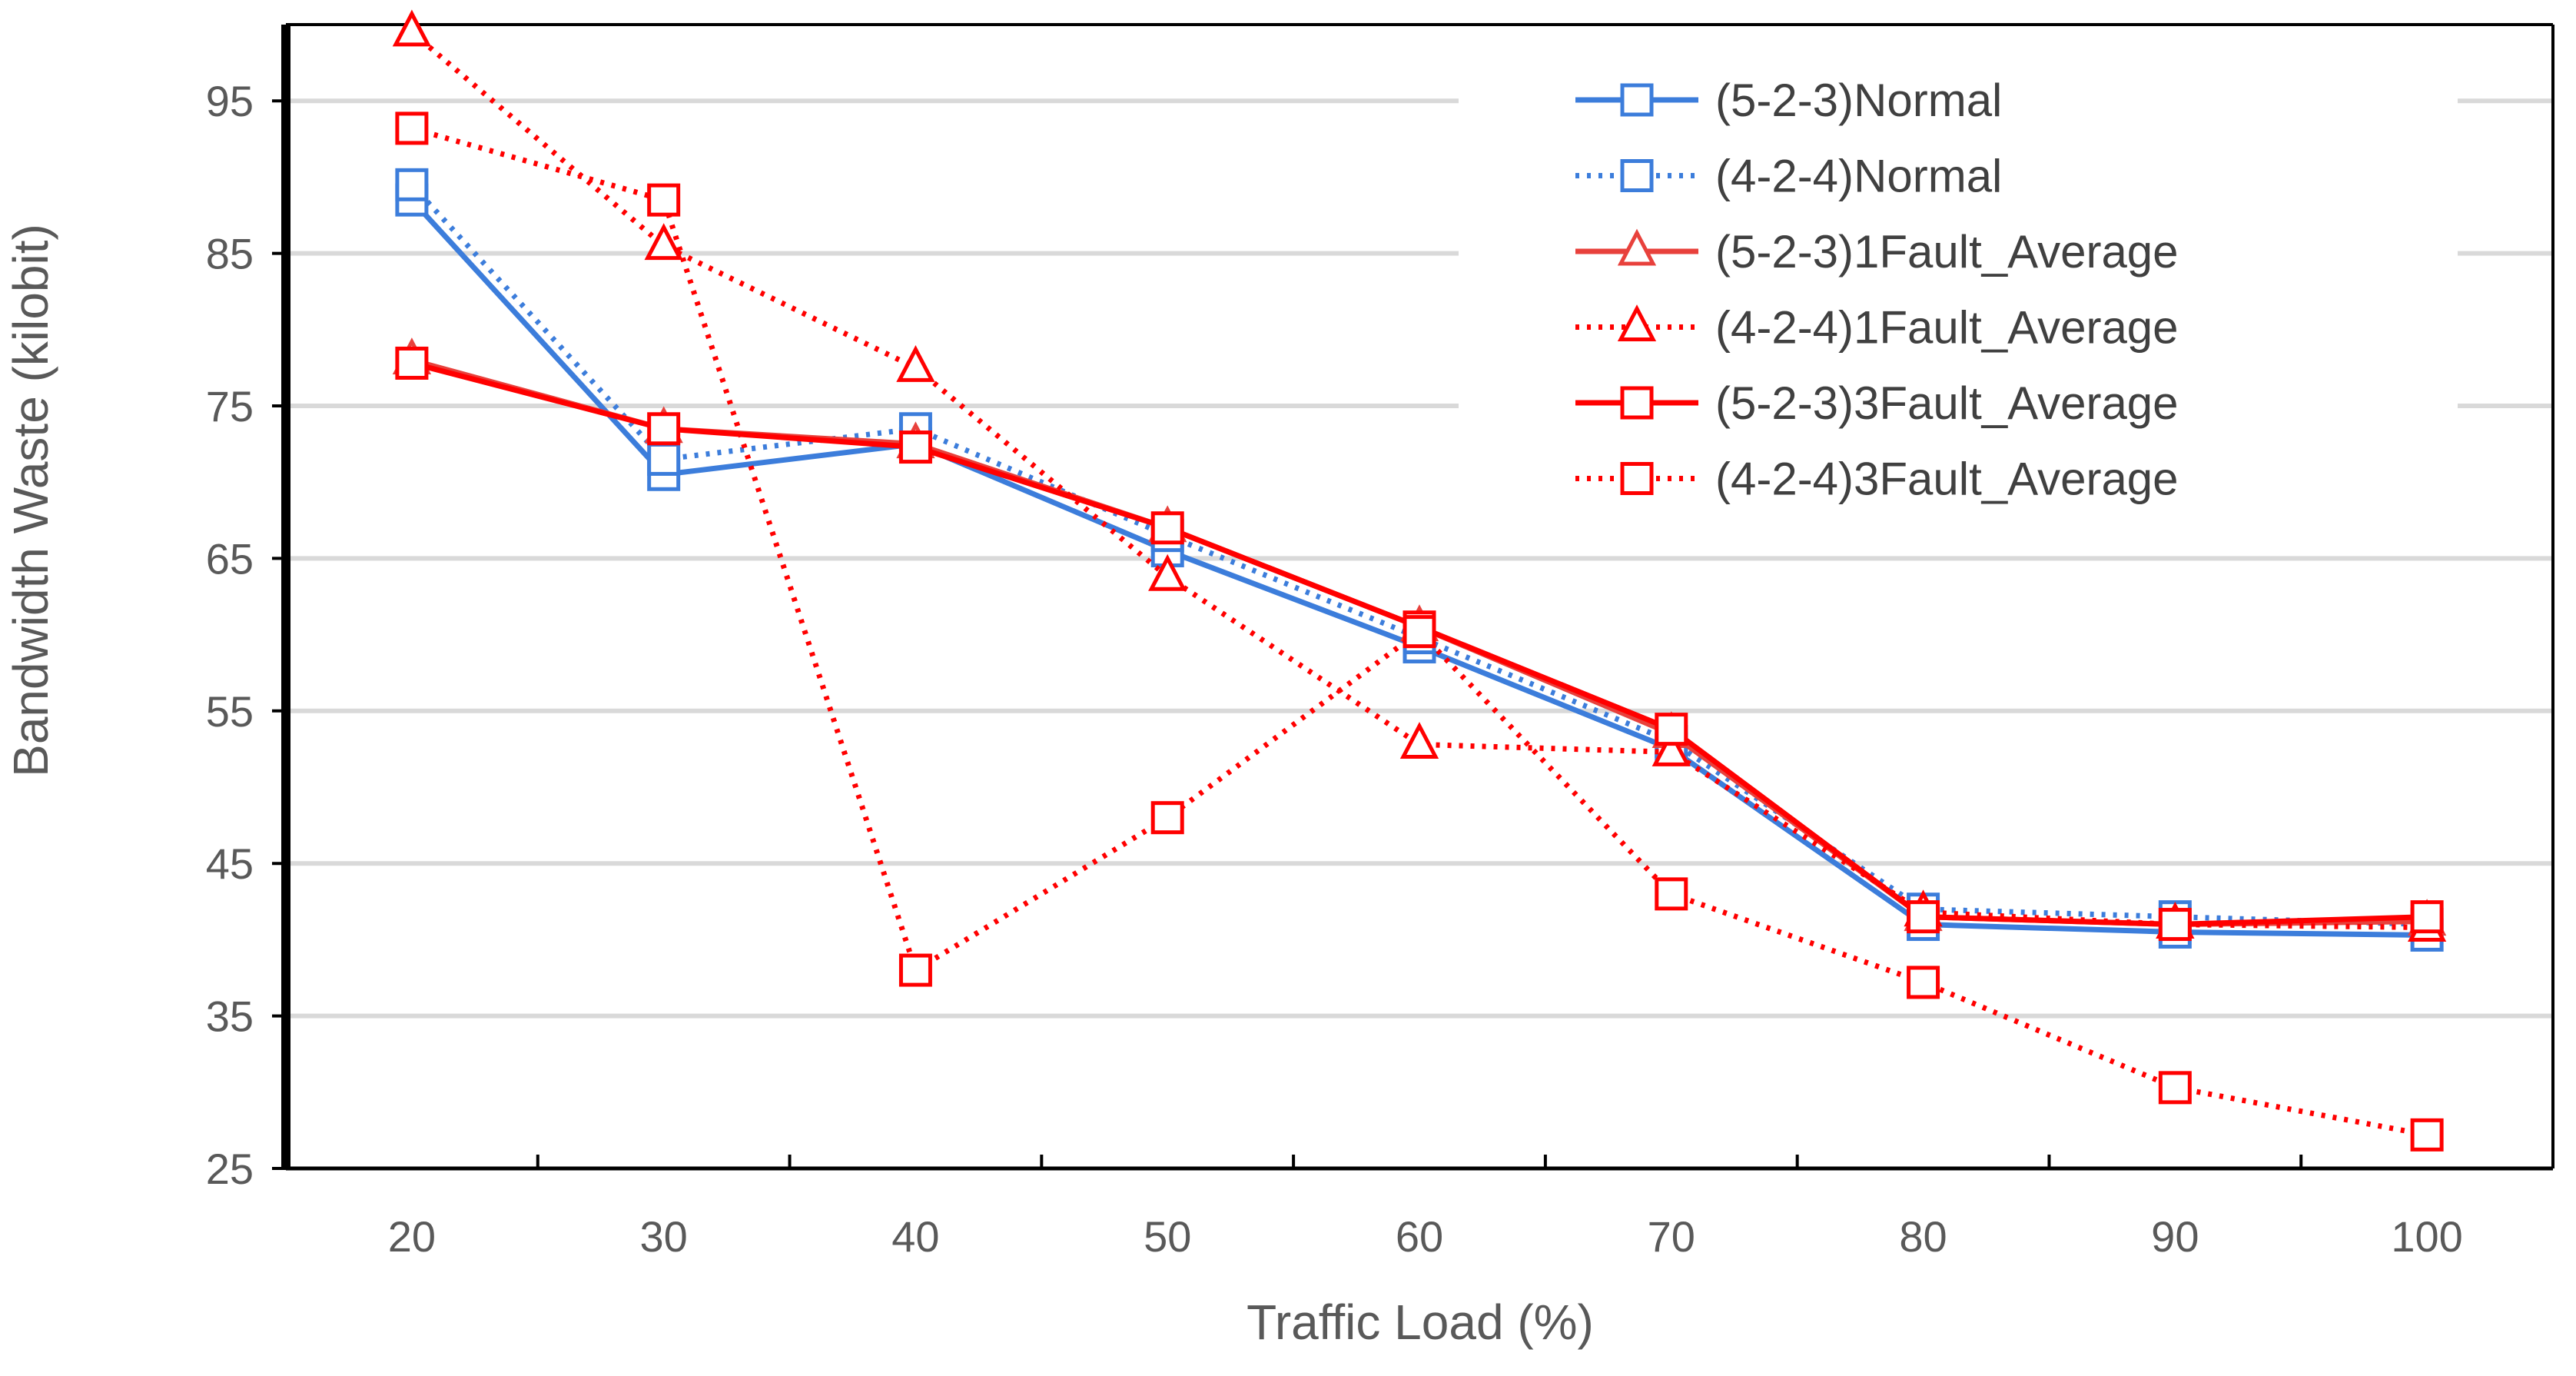  Describe the element at coordinates (1947, 252) in the screenshot. I see `legend-label: (5-2-3)1Fault_Average` at that location.